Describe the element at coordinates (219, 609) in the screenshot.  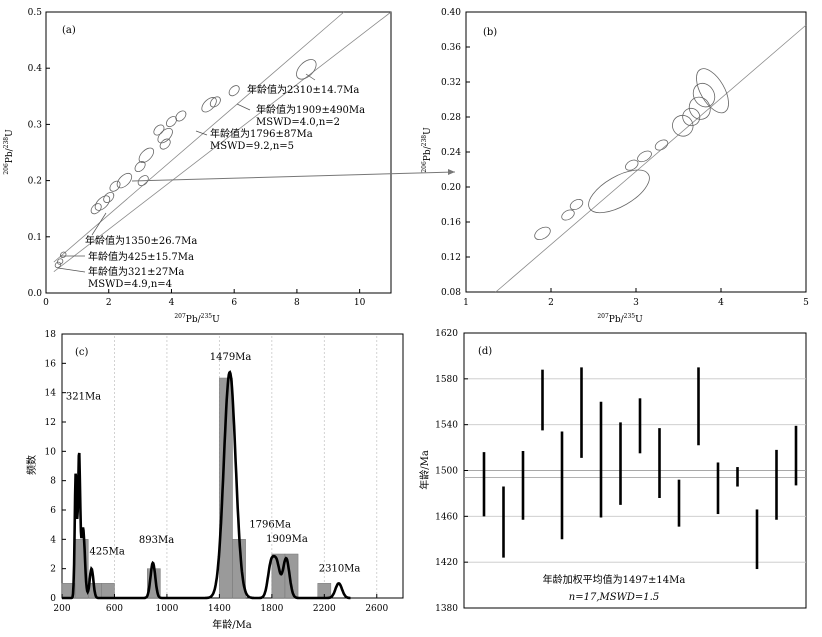
I see `x-tick-label: 1400` at that location.